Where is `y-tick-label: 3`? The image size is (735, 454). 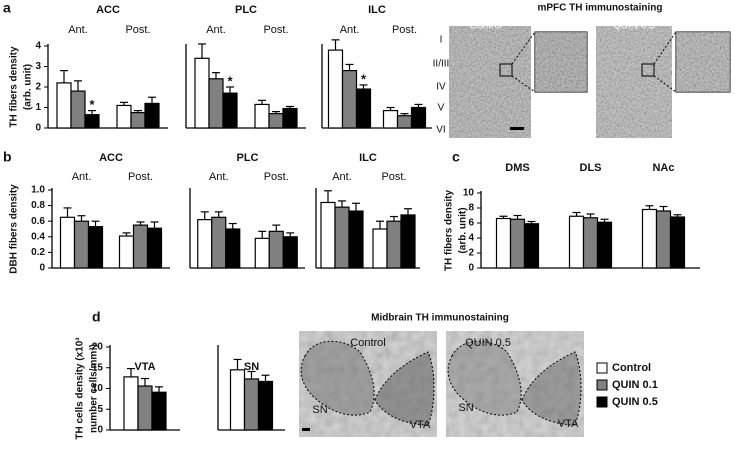 y-tick-label: 3 is located at coordinates (38, 66).